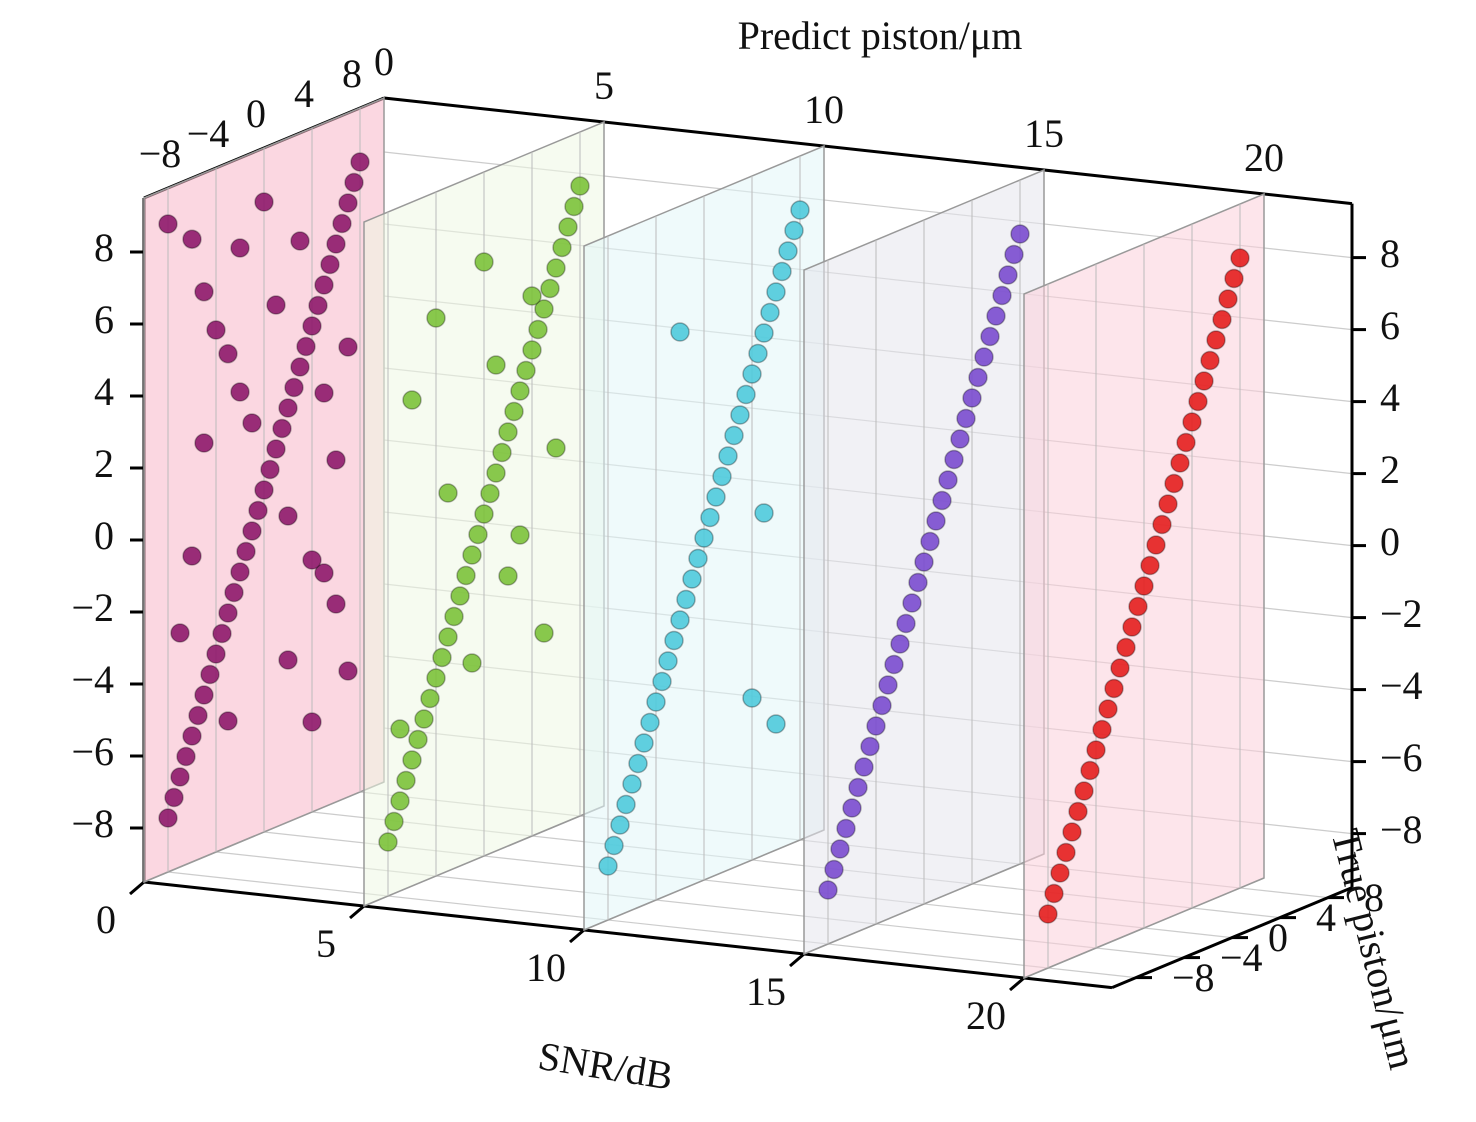 The image size is (1476, 1122). Describe the element at coordinates (880, 35) in the screenshot. I see `z-axis-title: Predict piston/μm` at that location.